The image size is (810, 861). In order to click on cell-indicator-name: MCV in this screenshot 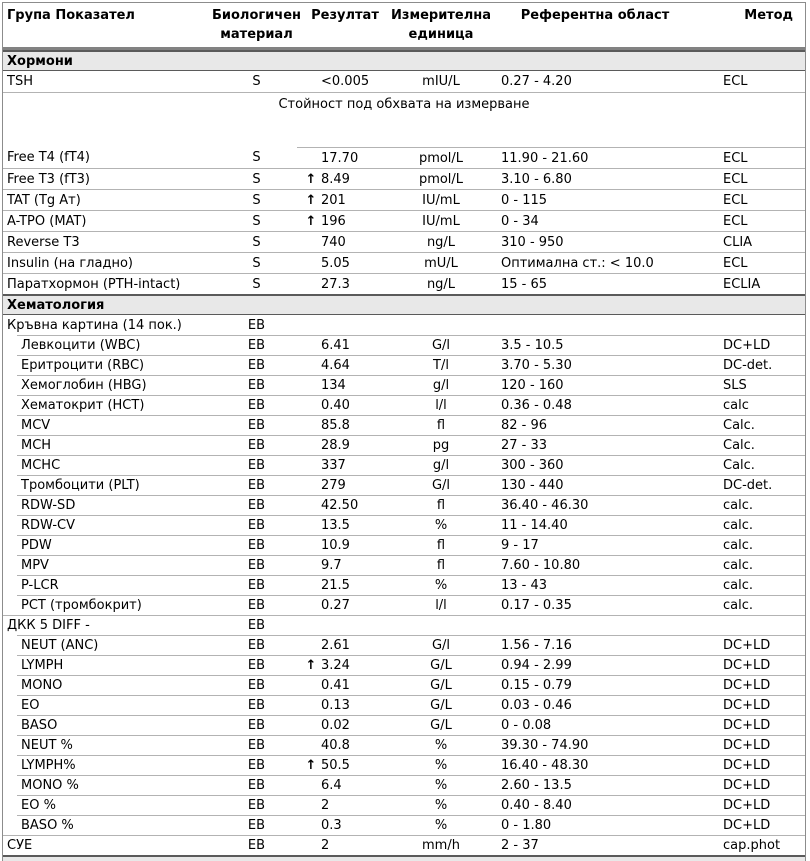, I will do `click(109, 425)`.